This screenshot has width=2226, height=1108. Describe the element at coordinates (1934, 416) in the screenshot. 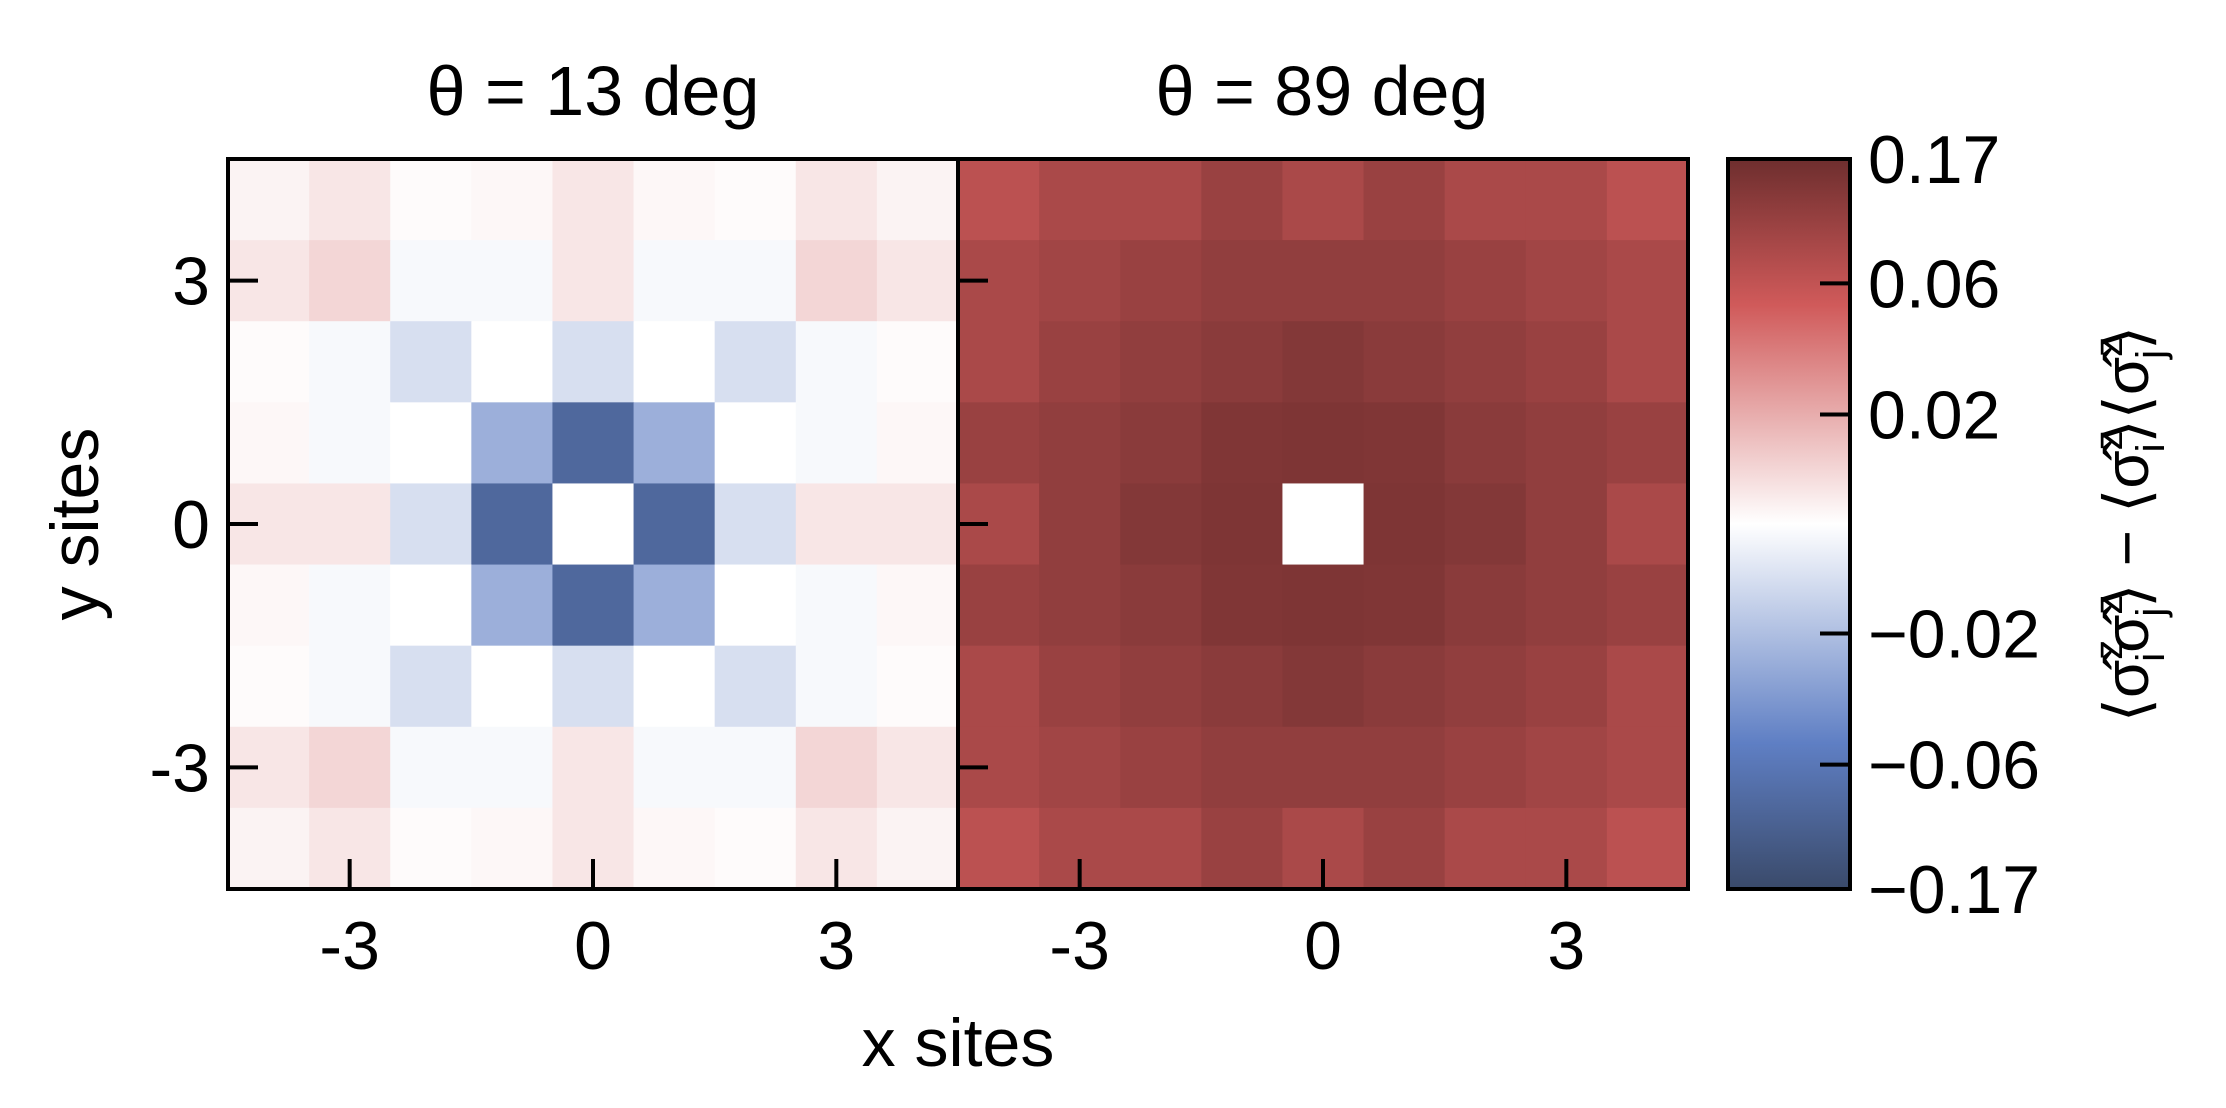

I see `colorbar-tick-label: 0.02` at that location.